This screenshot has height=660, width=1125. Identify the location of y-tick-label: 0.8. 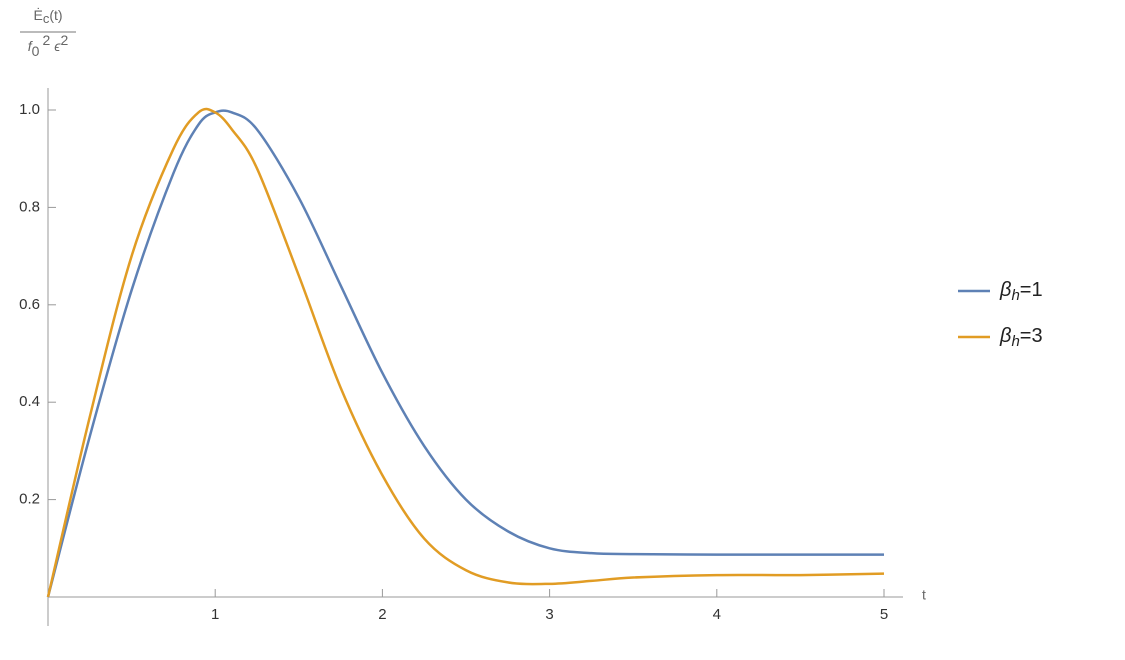
(29, 206).